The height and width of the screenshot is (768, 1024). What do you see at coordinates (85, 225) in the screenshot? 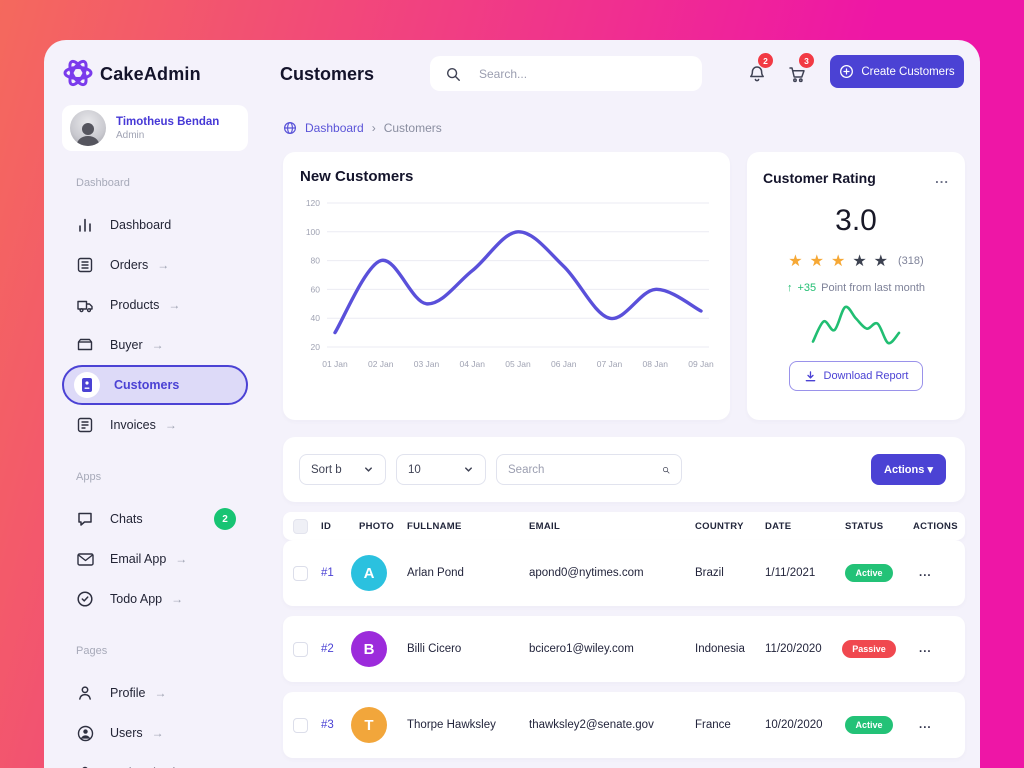
I see `bar-chart-icon` at bounding box center [85, 225].